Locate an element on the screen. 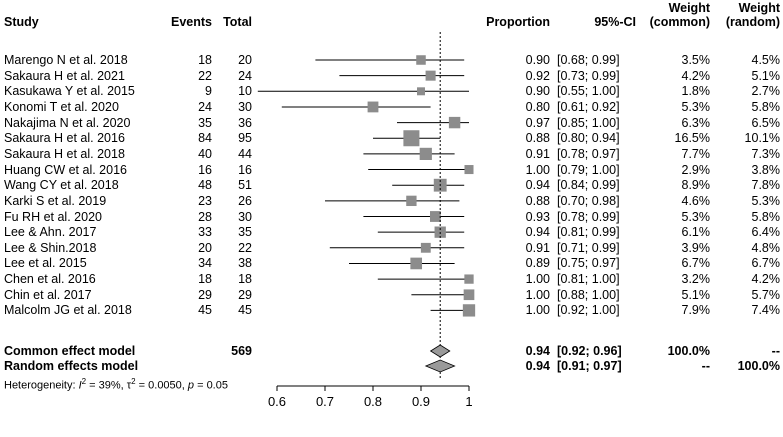  p-value: = 0.05 is located at coordinates (211, 385).